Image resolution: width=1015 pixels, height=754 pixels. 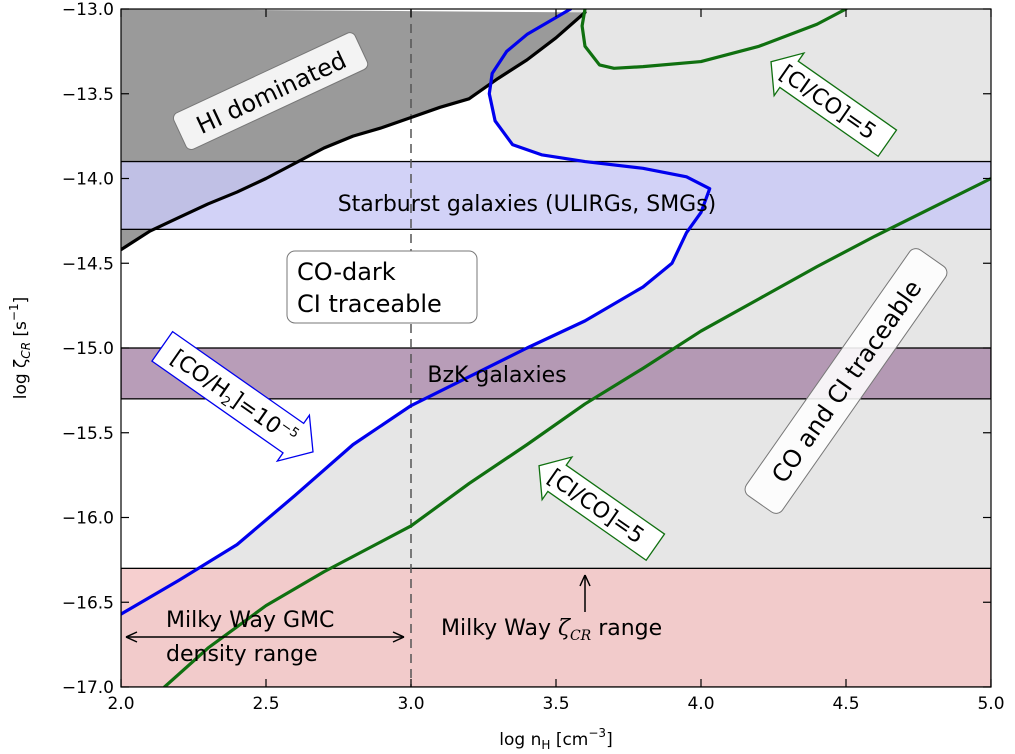 I want to click on mw-gmc-density-annotation: Milky Way GMC density range, so click(x=265, y=637).